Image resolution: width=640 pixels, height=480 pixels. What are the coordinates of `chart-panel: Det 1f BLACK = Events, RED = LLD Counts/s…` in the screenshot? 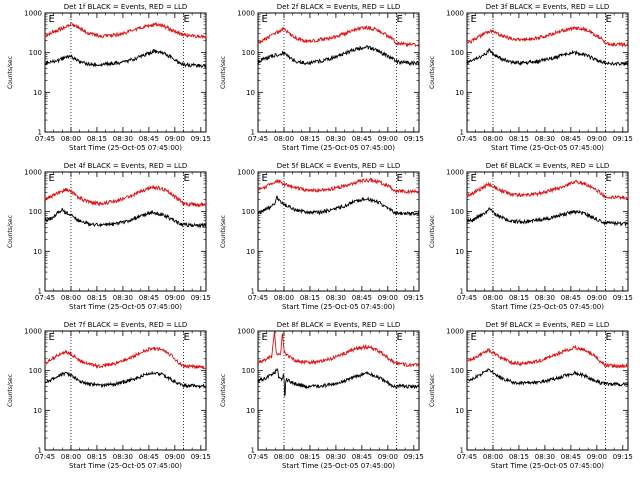 It's located at (109, 77).